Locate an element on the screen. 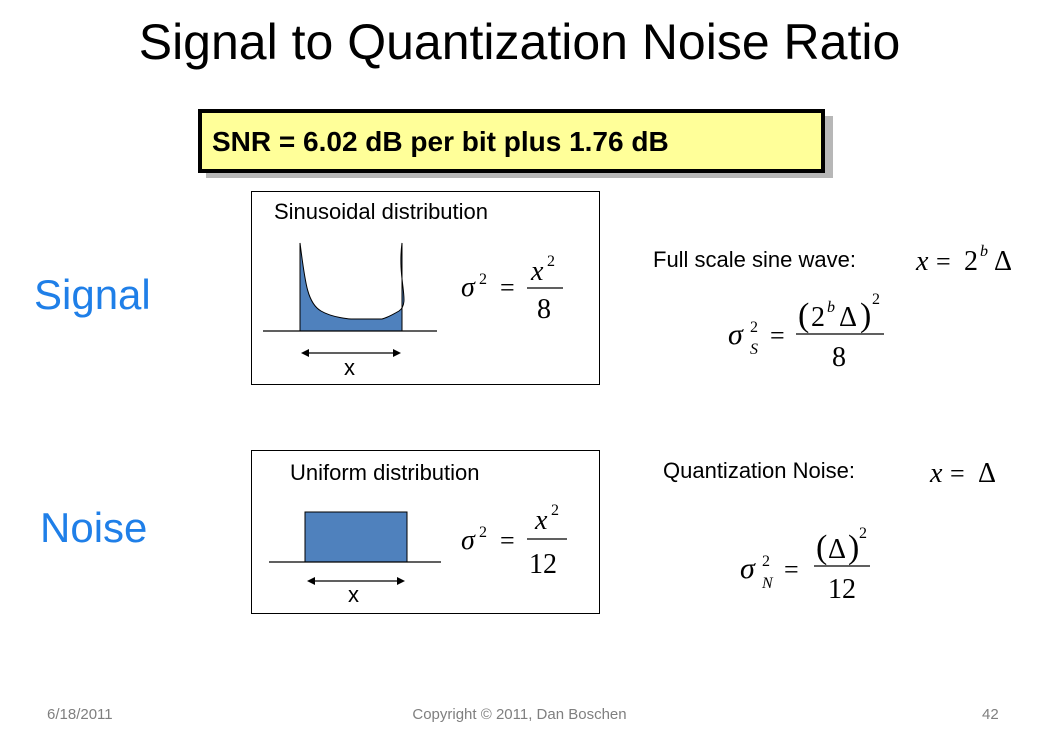 The width and height of the screenshot is (1039, 737). noise-width-label: x is located at coordinates (353, 594).